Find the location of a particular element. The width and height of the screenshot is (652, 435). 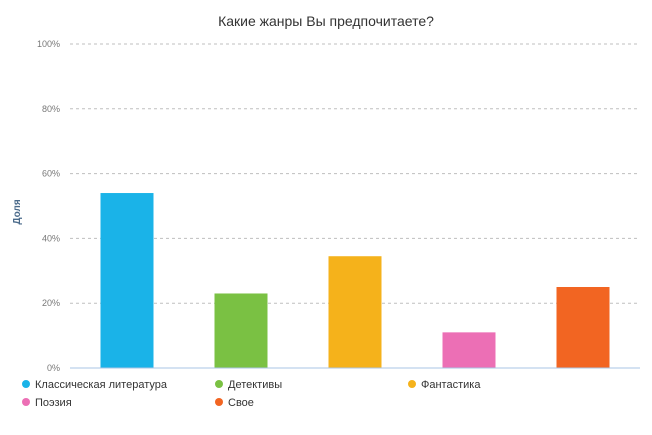

legend-item: Поэзия is located at coordinates (47, 403).